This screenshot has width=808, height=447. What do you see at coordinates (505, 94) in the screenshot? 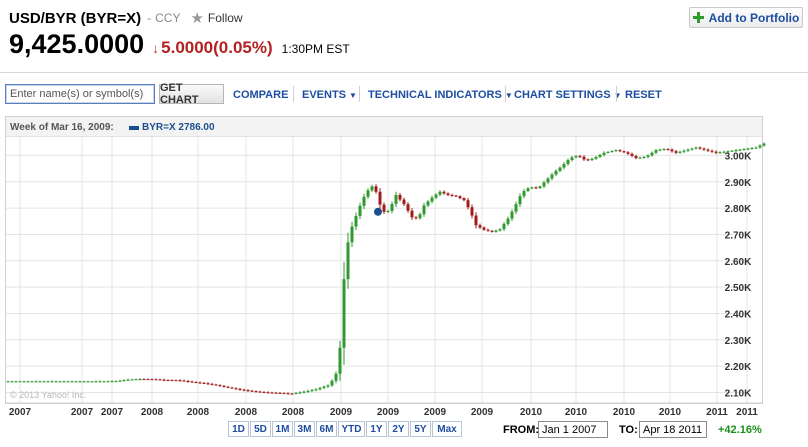
I see `toolbar-divider` at bounding box center [505, 94].